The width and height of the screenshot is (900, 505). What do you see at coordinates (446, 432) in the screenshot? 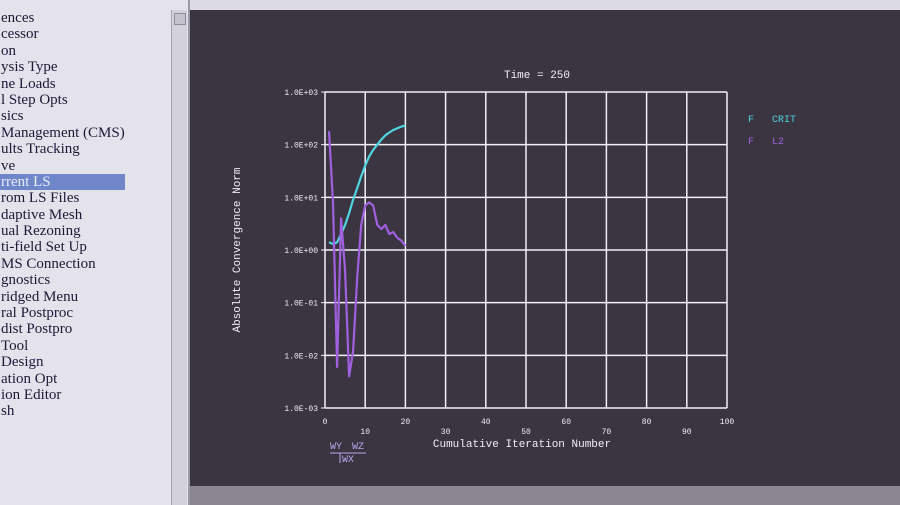
I see `x-tick-label: 30` at bounding box center [446, 432].